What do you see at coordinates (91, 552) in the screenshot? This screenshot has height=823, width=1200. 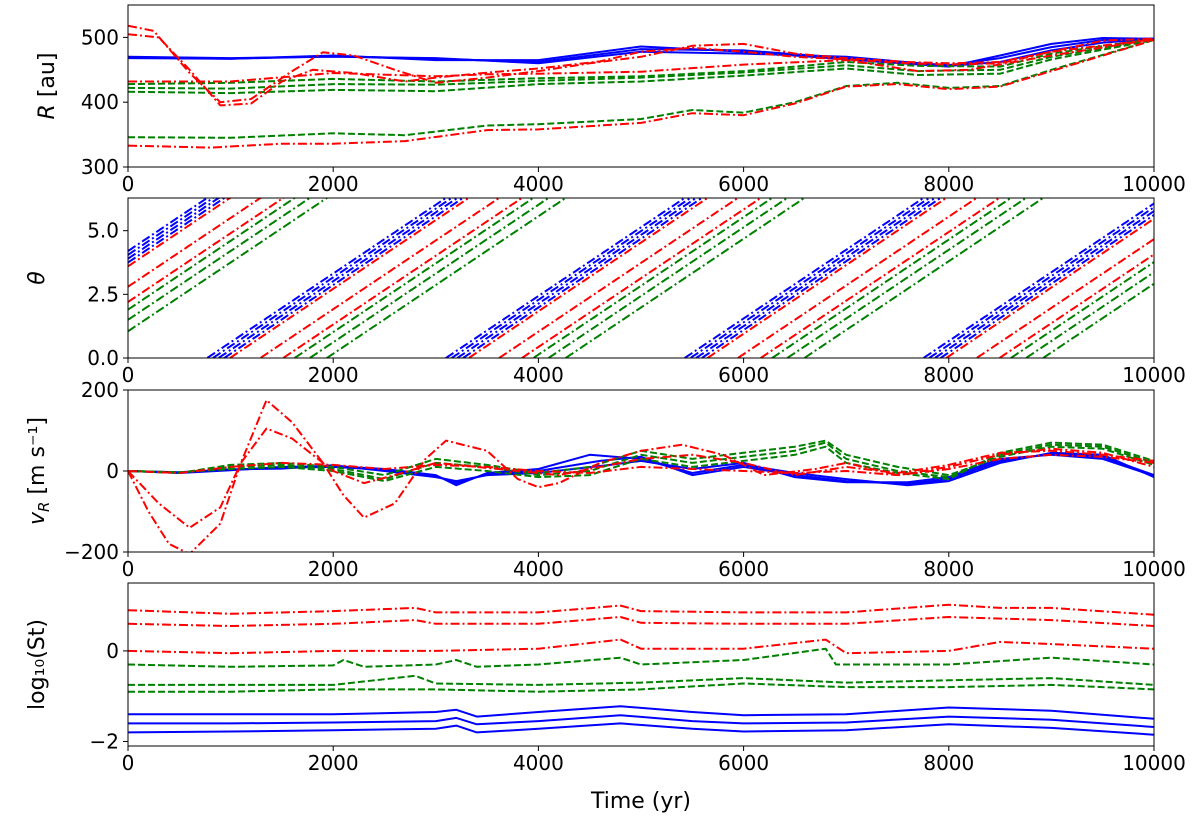 I see `y-tick-label: −200` at bounding box center [91, 552].